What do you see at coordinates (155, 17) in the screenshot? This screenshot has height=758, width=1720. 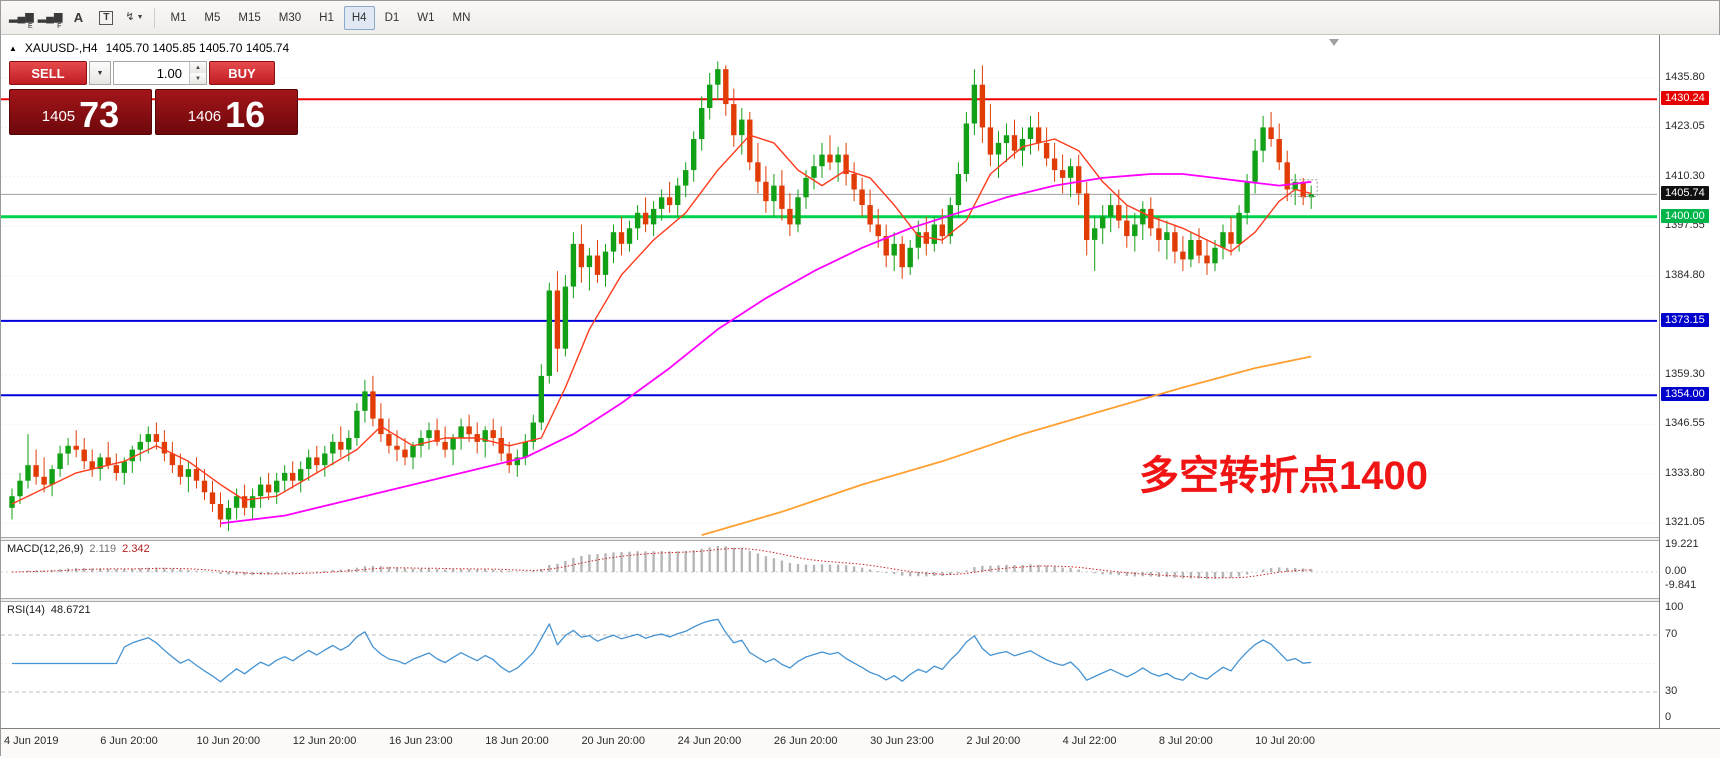 I see `toolbar-separator` at bounding box center [155, 17].